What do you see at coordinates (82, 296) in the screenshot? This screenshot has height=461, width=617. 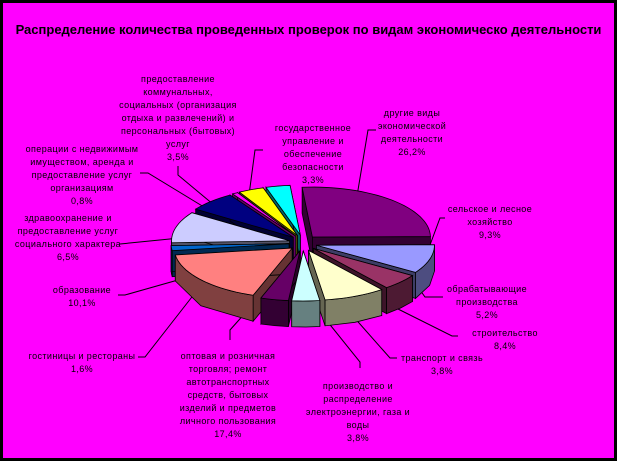 I see `label-education: образование 10,1%` at bounding box center [82, 296].